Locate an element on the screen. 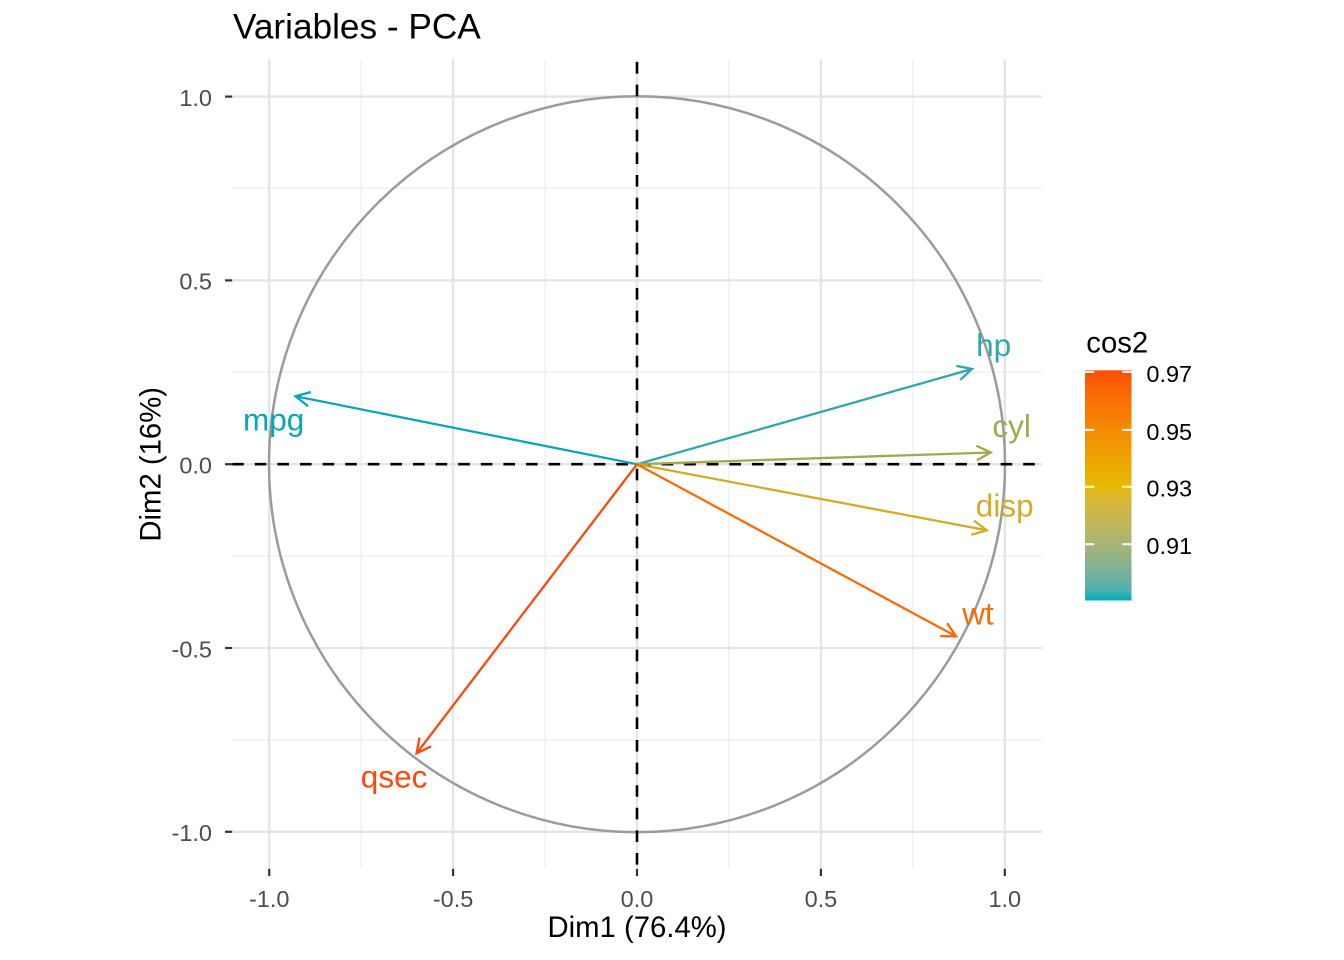  svg-text: wt is located at coordinates (977, 614).